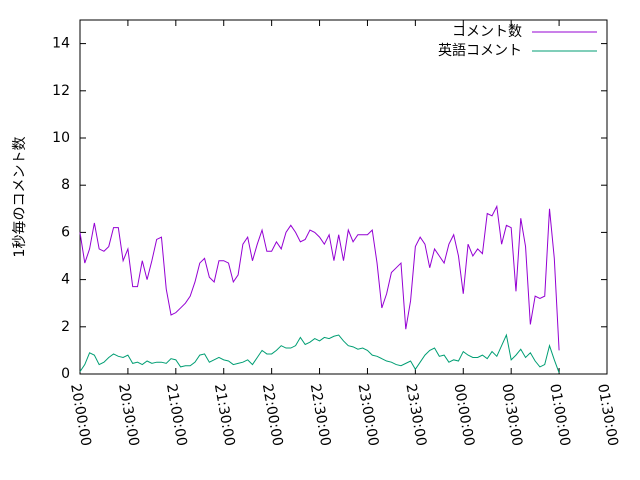 The width and height of the screenshot is (640, 480). I want to click on y-tick-label: 14, so click(61, 44).